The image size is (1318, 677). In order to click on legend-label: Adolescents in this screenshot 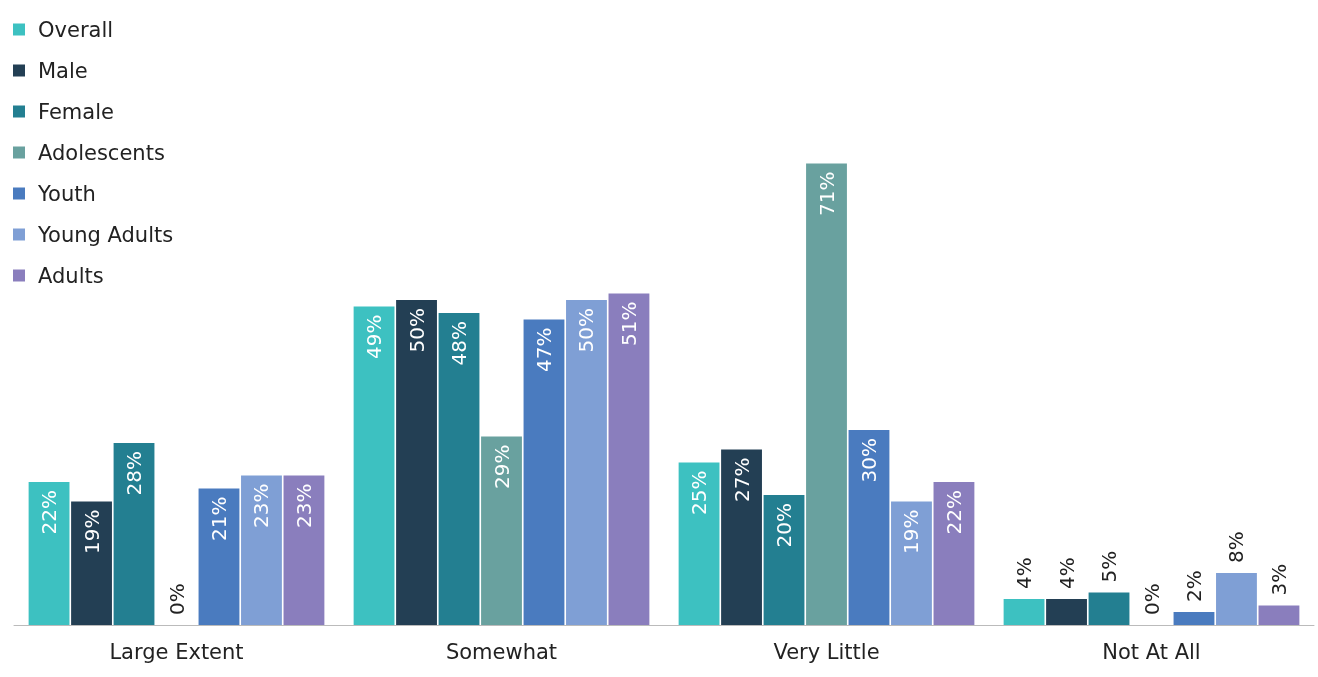, I will do `click(101, 152)`.